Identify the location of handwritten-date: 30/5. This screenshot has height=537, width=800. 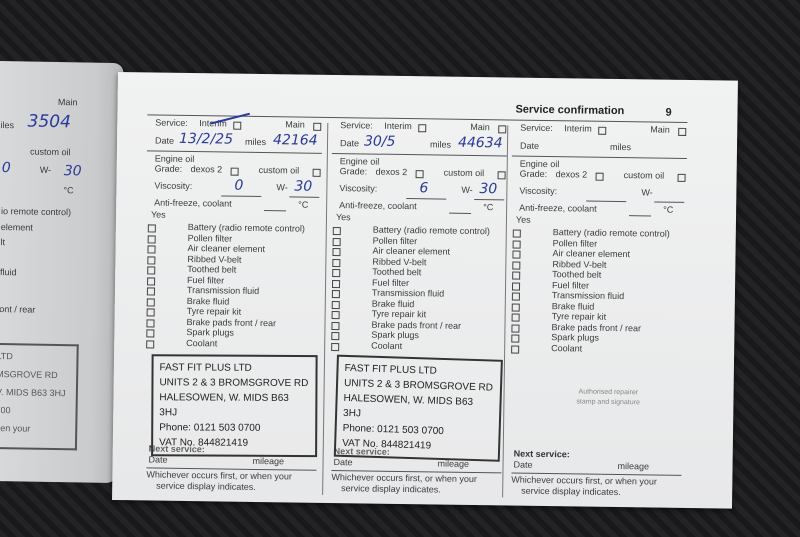
(379, 141).